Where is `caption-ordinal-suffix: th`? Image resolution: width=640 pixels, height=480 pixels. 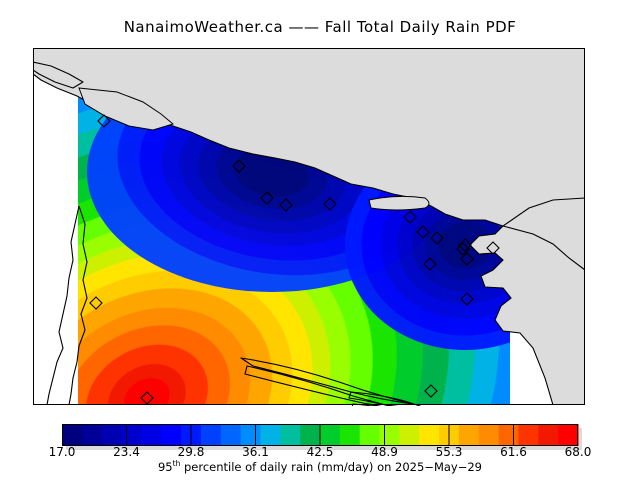 caption-ordinal-suffix: th is located at coordinates (176, 463).